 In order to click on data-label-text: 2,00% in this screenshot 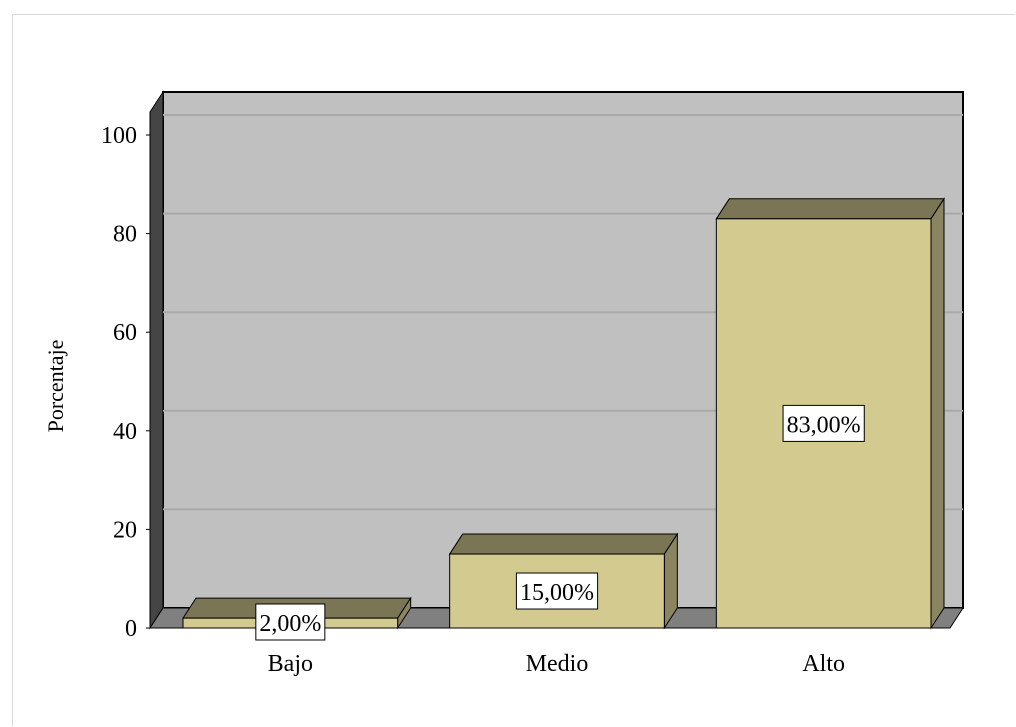, I will do `click(290, 624)`.